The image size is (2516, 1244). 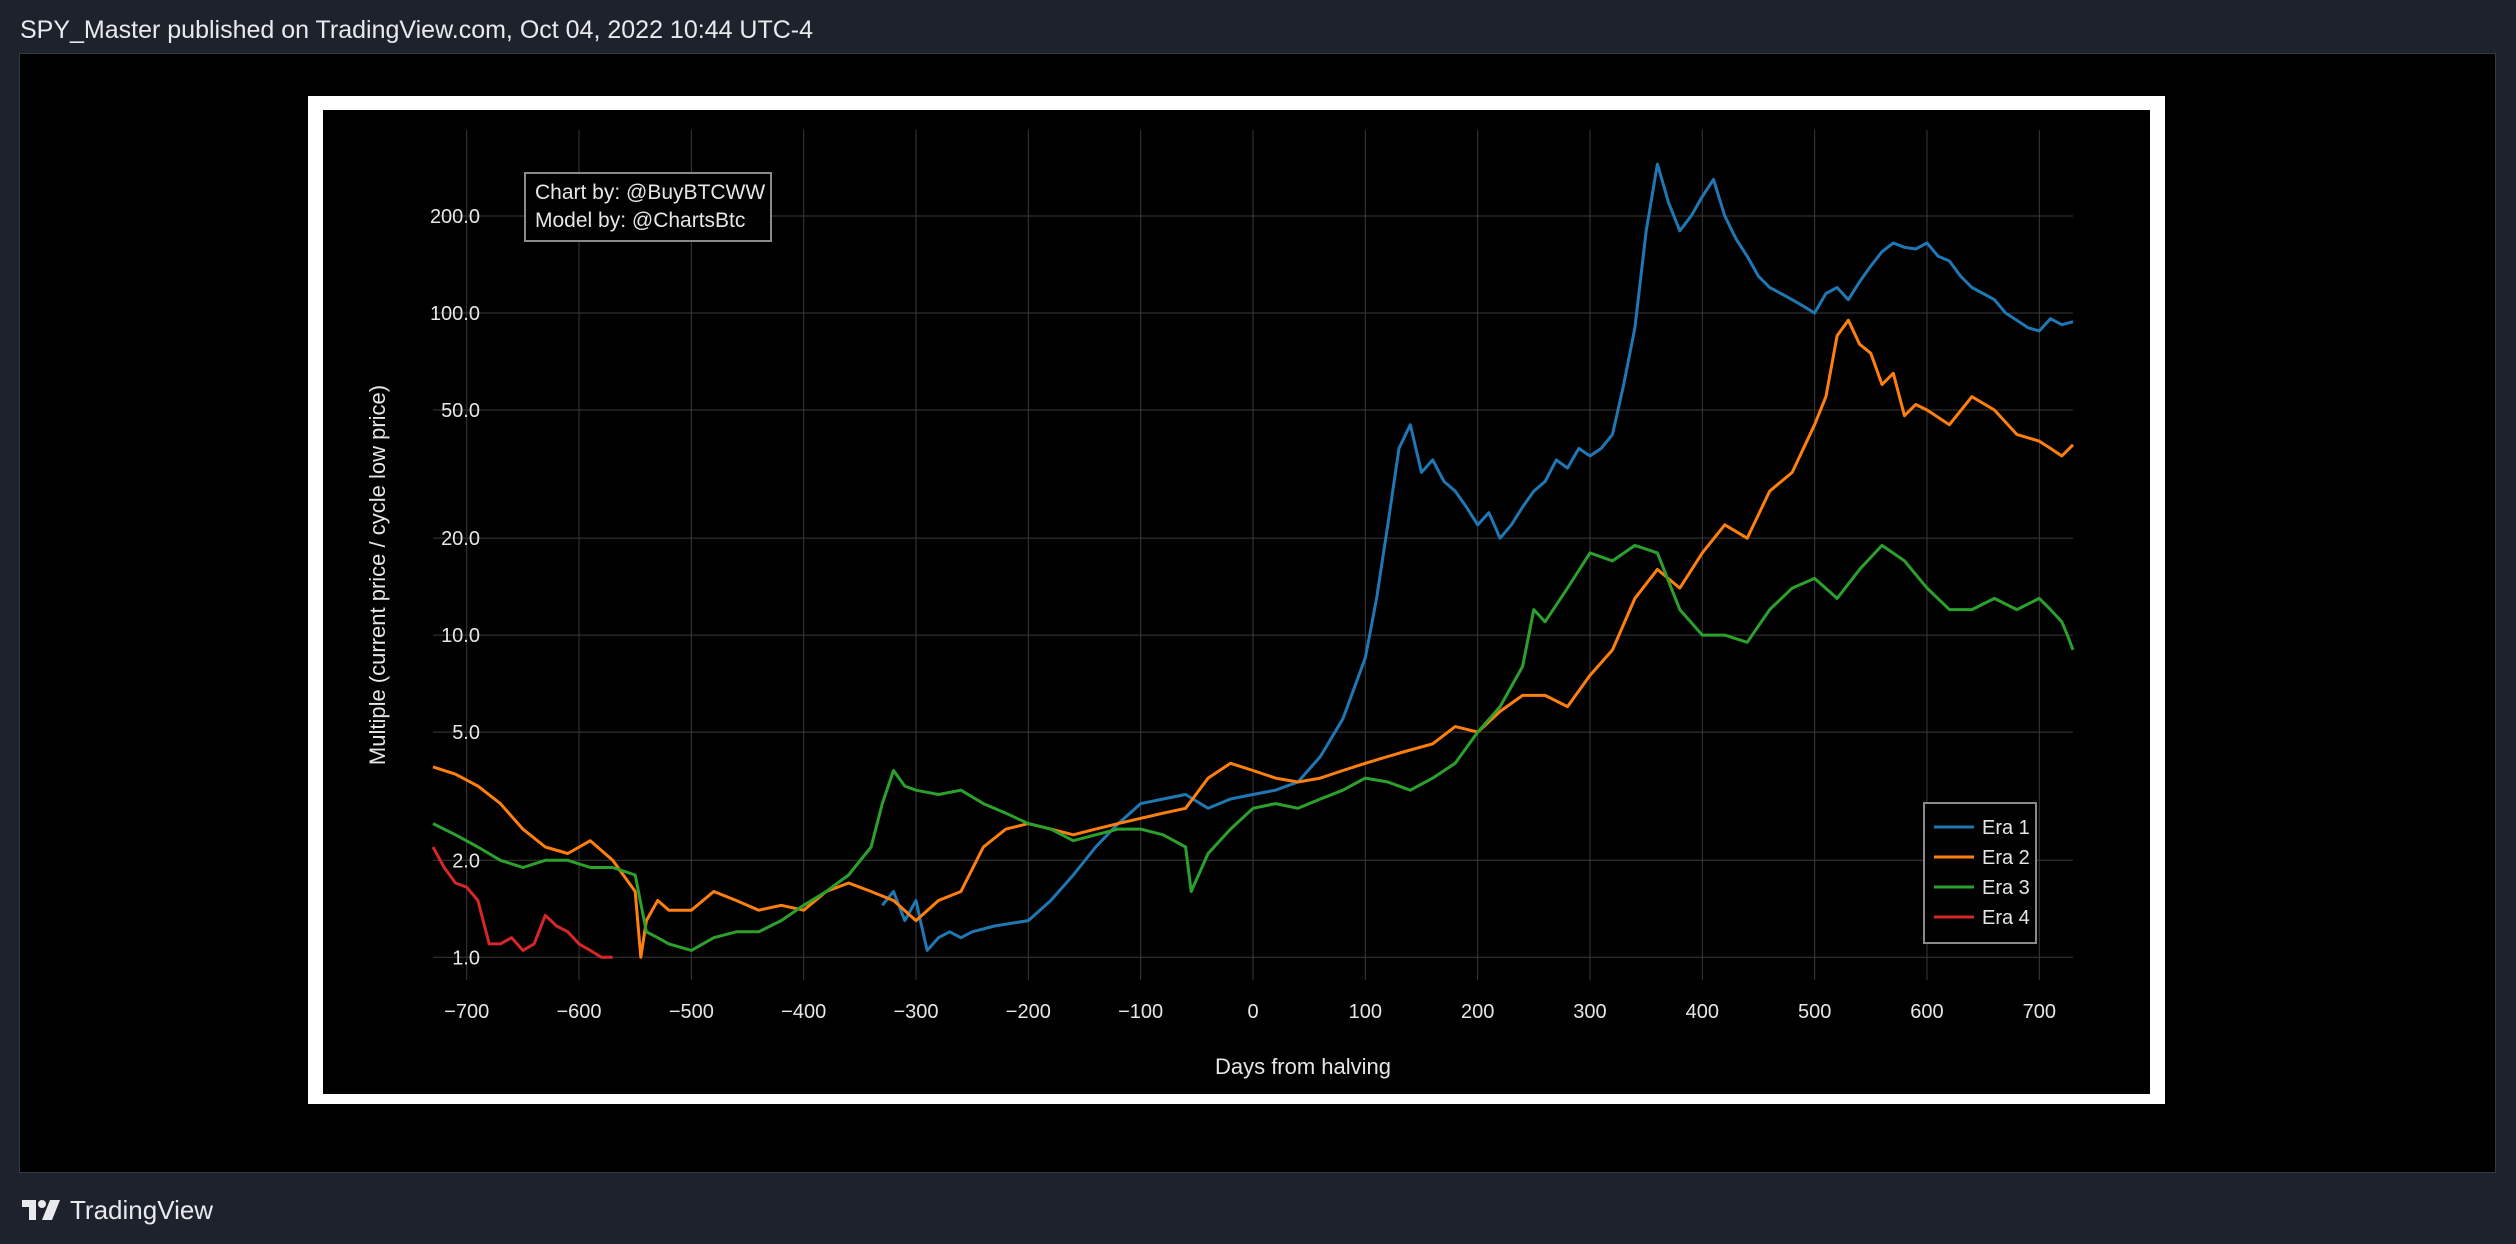 I want to click on legend-label: Era 1, so click(x=2006, y=828).